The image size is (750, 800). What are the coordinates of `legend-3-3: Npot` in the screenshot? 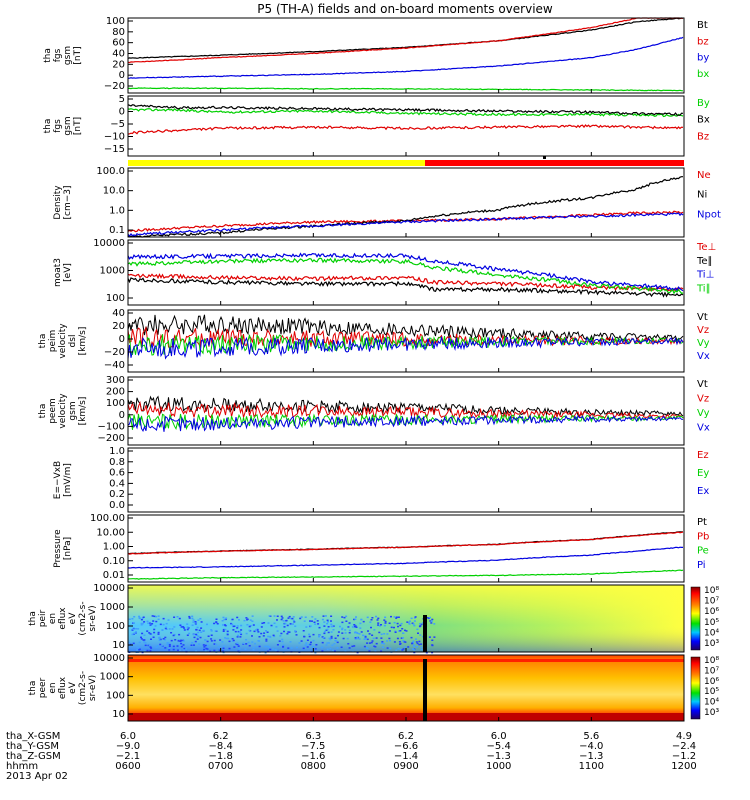 It's located at (709, 214).